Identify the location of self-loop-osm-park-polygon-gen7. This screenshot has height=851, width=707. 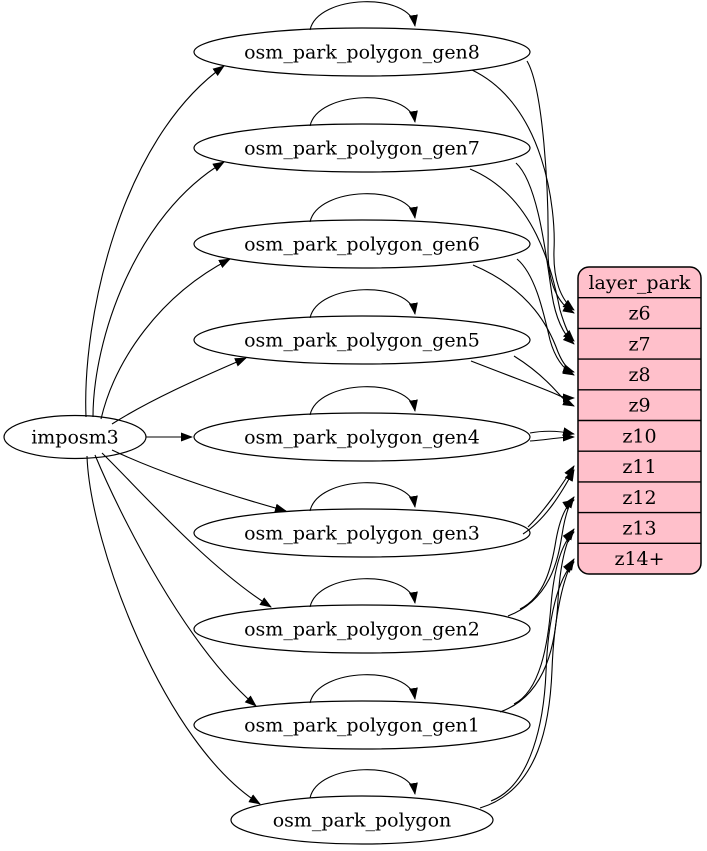
(363, 112).